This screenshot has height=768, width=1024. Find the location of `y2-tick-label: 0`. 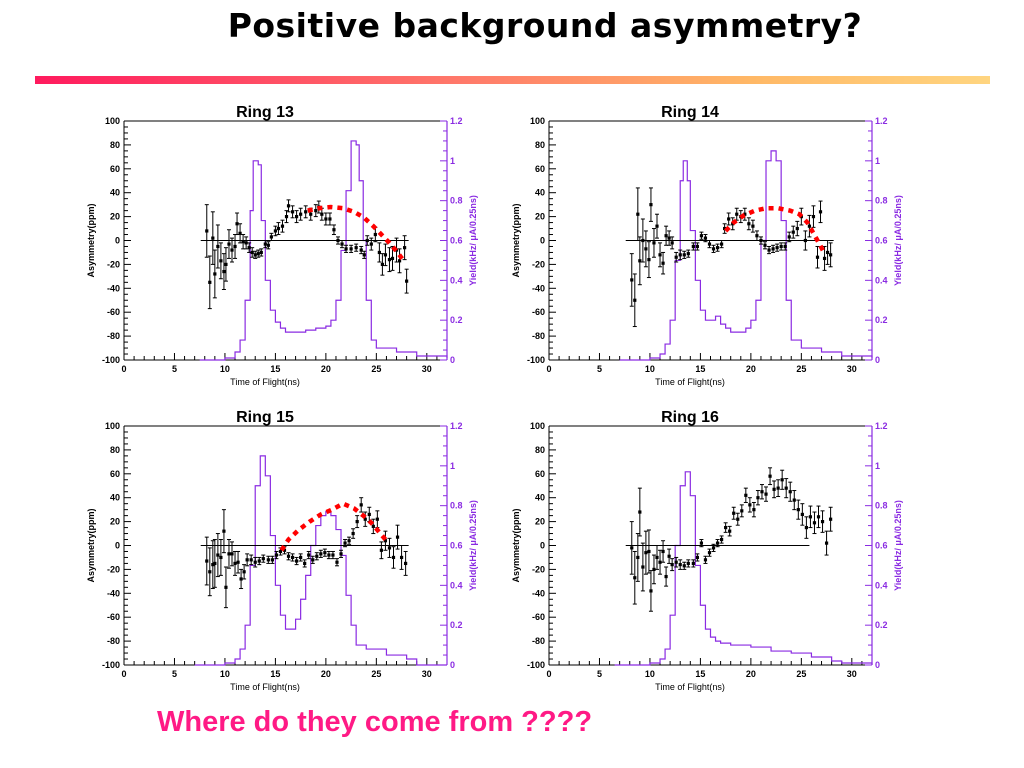

y2-tick-label: 0 is located at coordinates (877, 665).